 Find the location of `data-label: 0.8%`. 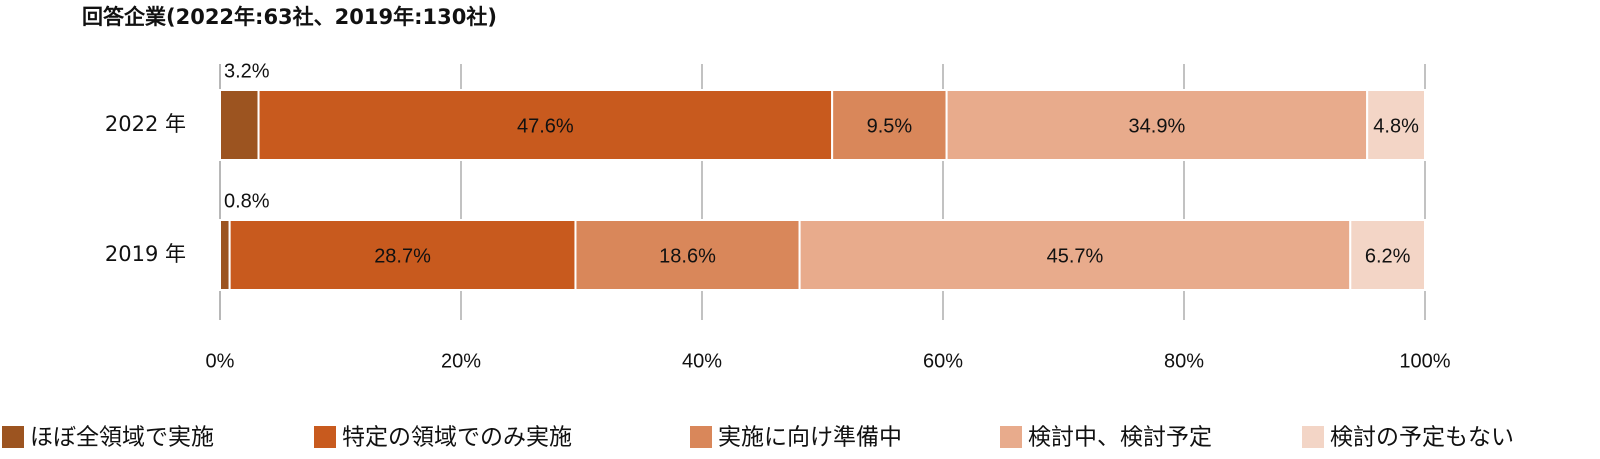

data-label: 0.8% is located at coordinates (247, 201).